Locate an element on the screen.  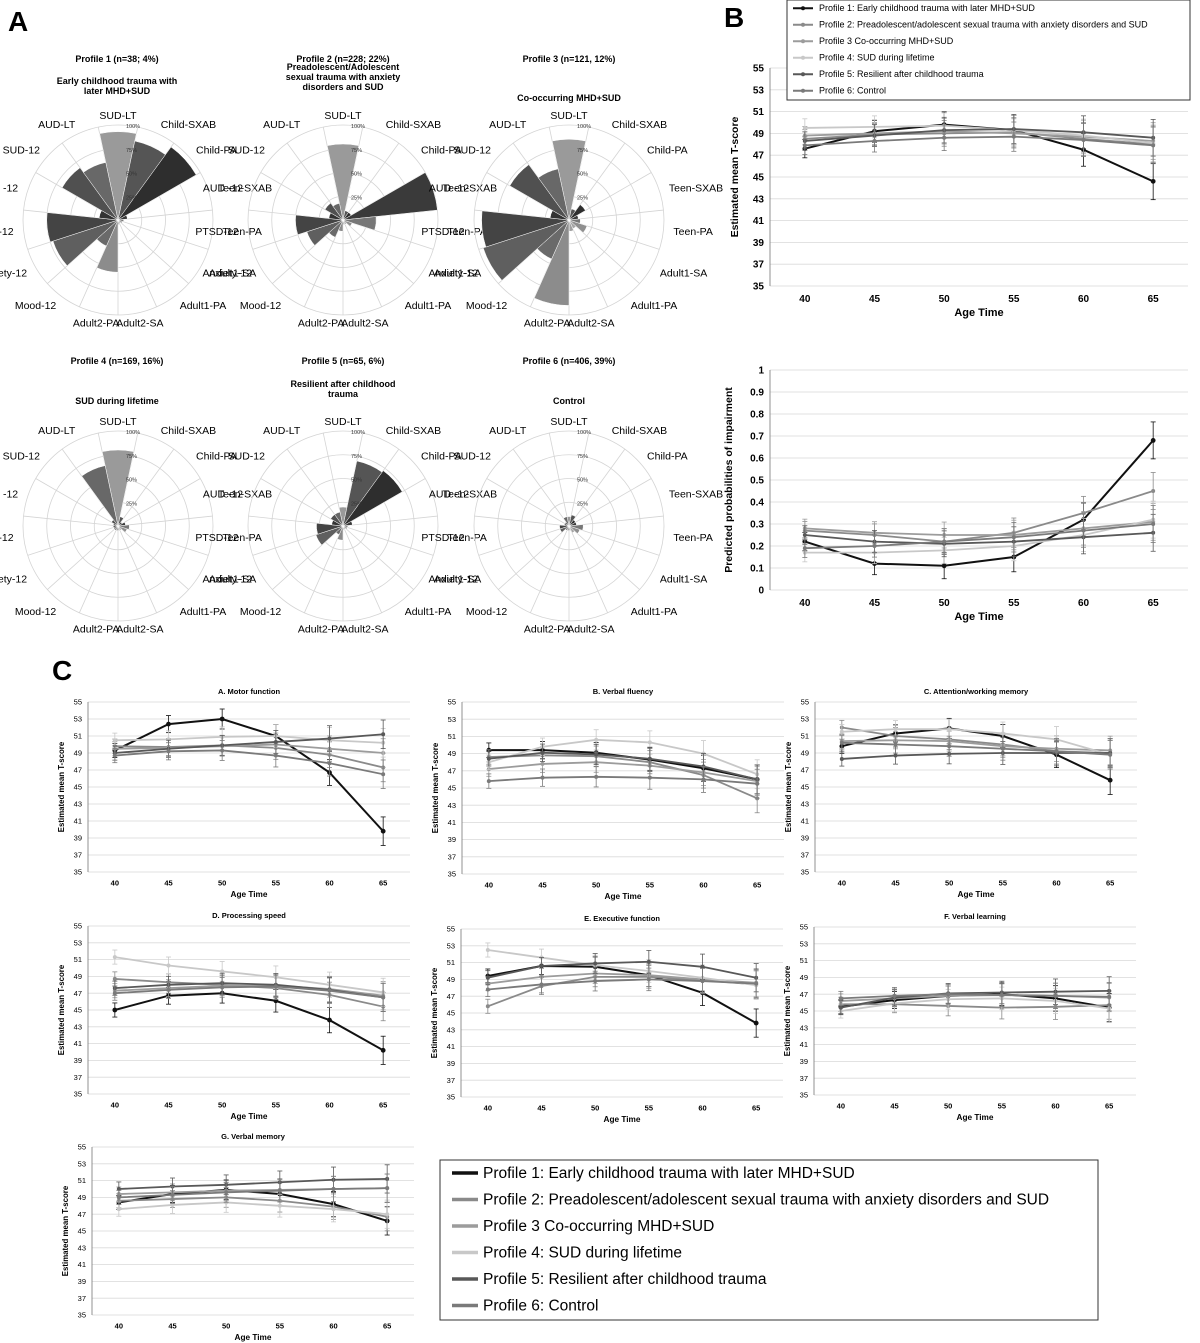
y-tick-label: 51 is located at coordinates (805, 736).